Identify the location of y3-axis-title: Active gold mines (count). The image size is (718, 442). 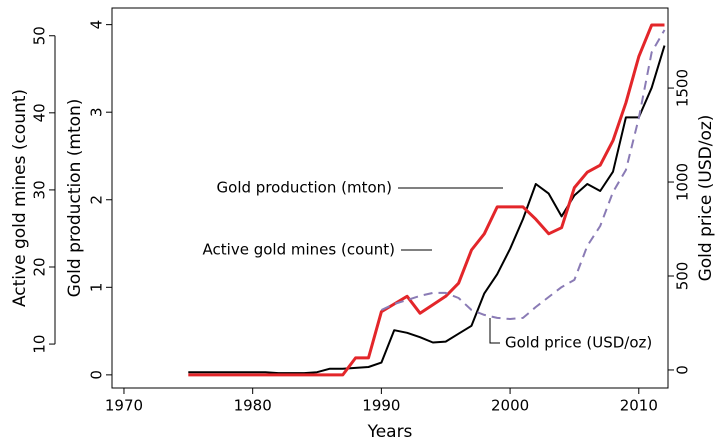
(20, 198).